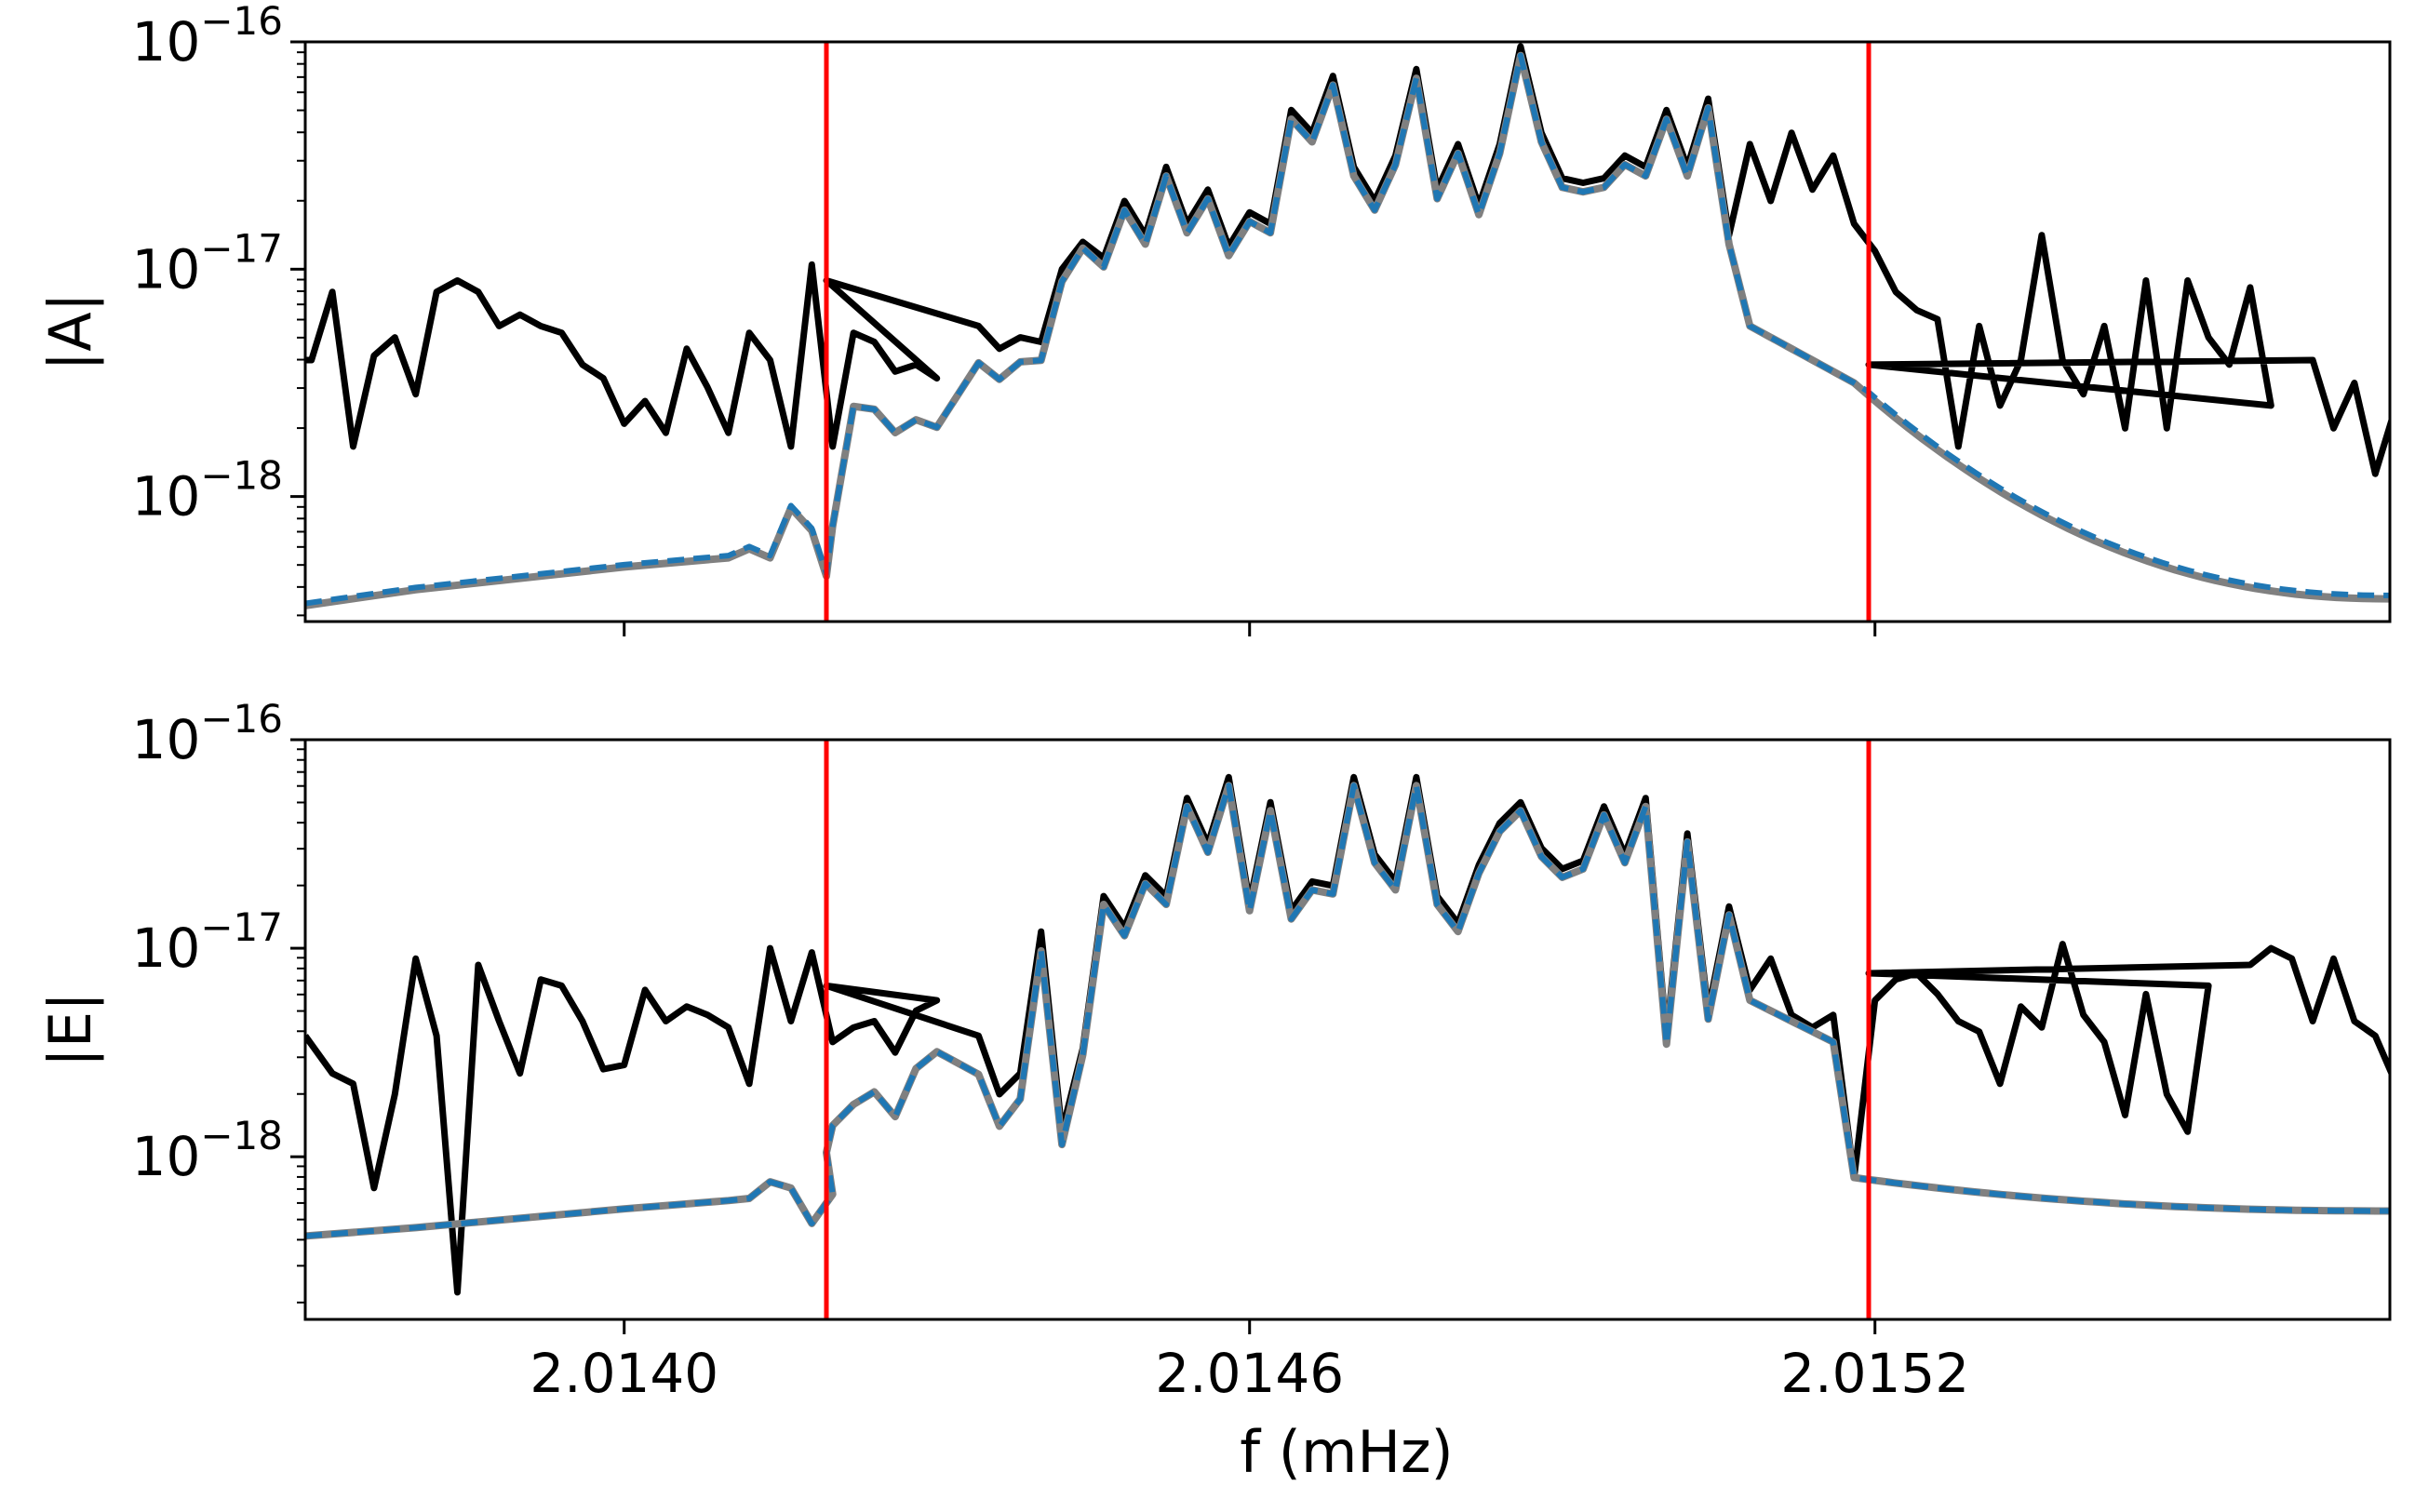  What do you see at coordinates (1874, 1373) in the screenshot?
I see `x-tick-label: 2.0152` at bounding box center [1874, 1373].